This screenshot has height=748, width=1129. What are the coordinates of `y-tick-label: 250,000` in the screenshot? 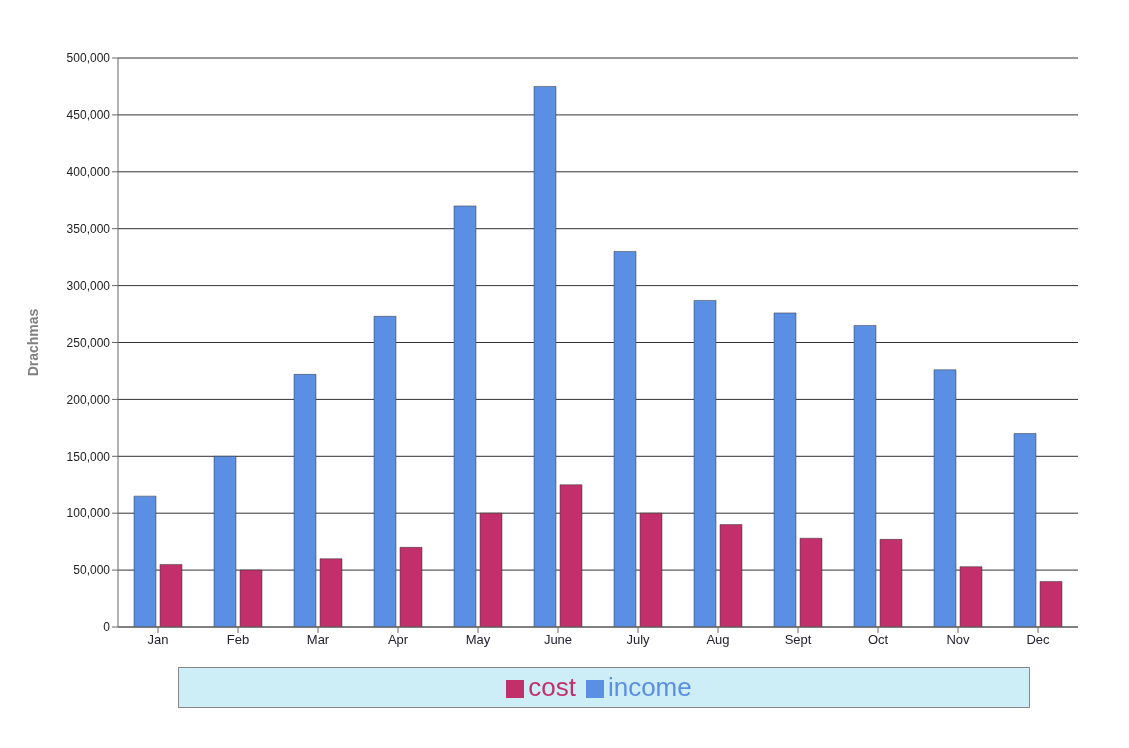 It's located at (88, 342).